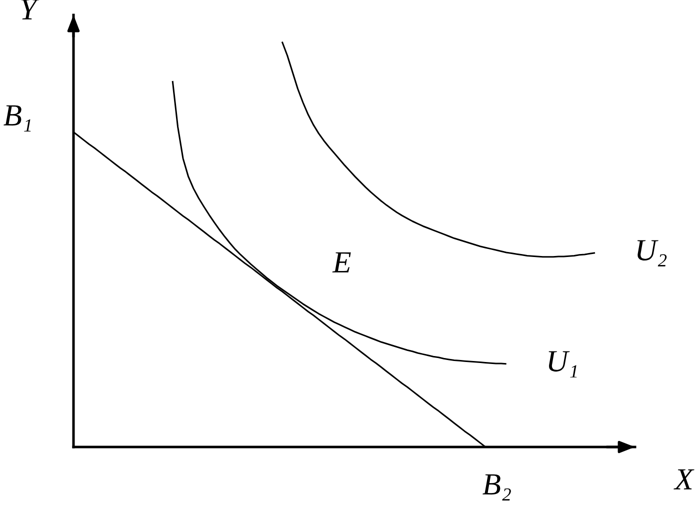 The width and height of the screenshot is (698, 505). I want to click on text: B₁, so click(17, 118).